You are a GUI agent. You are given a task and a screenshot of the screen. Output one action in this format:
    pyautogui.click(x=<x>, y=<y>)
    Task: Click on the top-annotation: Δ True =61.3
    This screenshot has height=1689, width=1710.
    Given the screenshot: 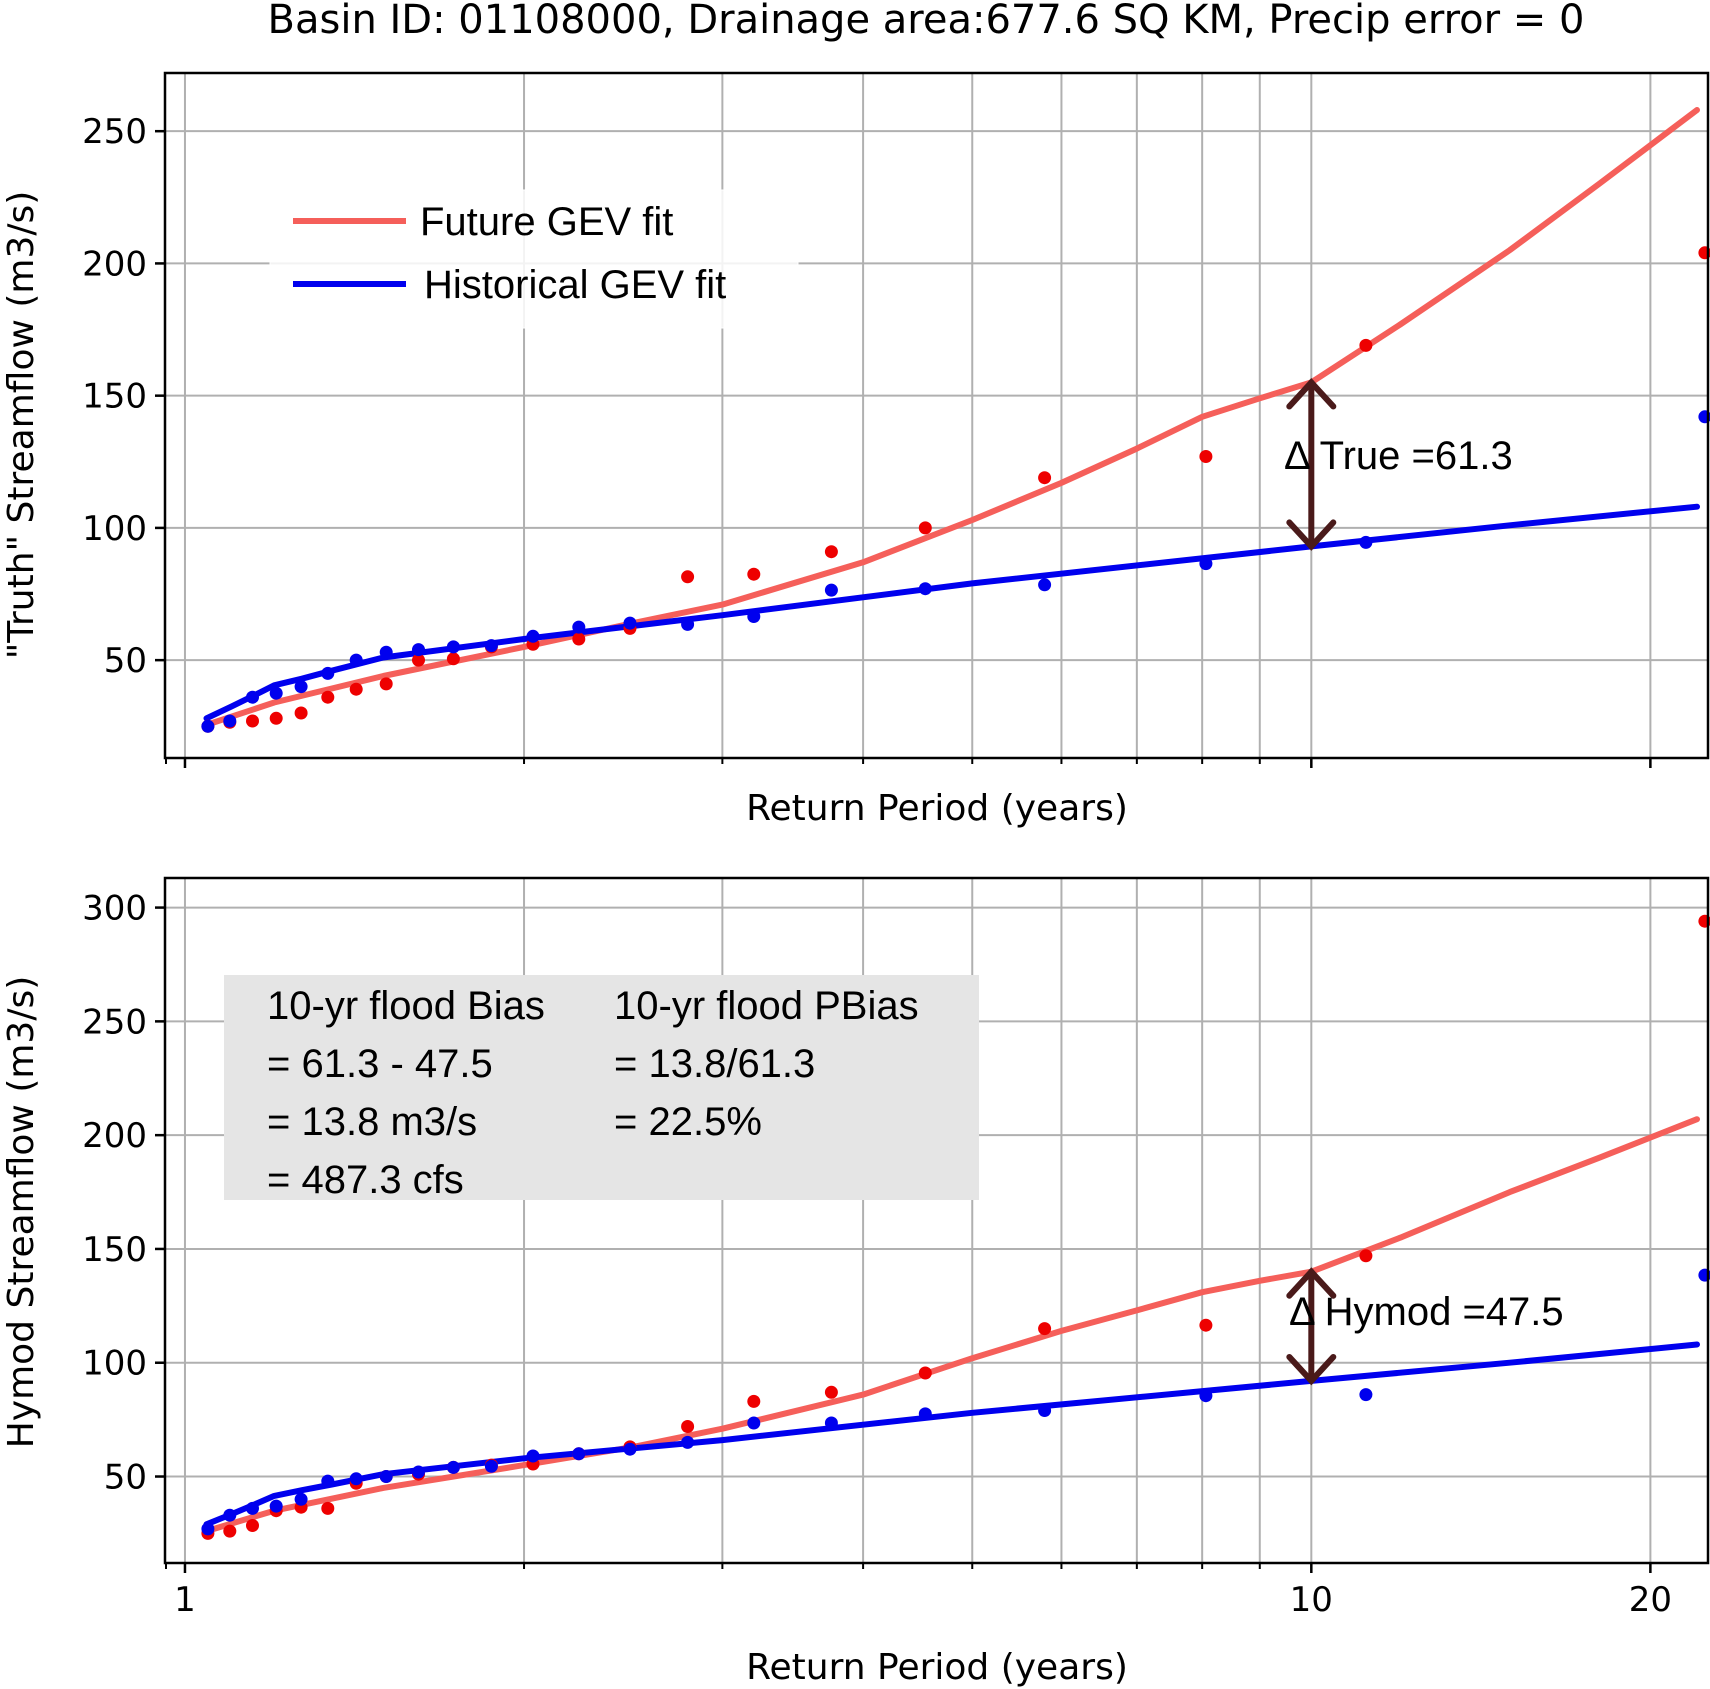 What is the action you would take?
    pyautogui.click(x=1398, y=464)
    